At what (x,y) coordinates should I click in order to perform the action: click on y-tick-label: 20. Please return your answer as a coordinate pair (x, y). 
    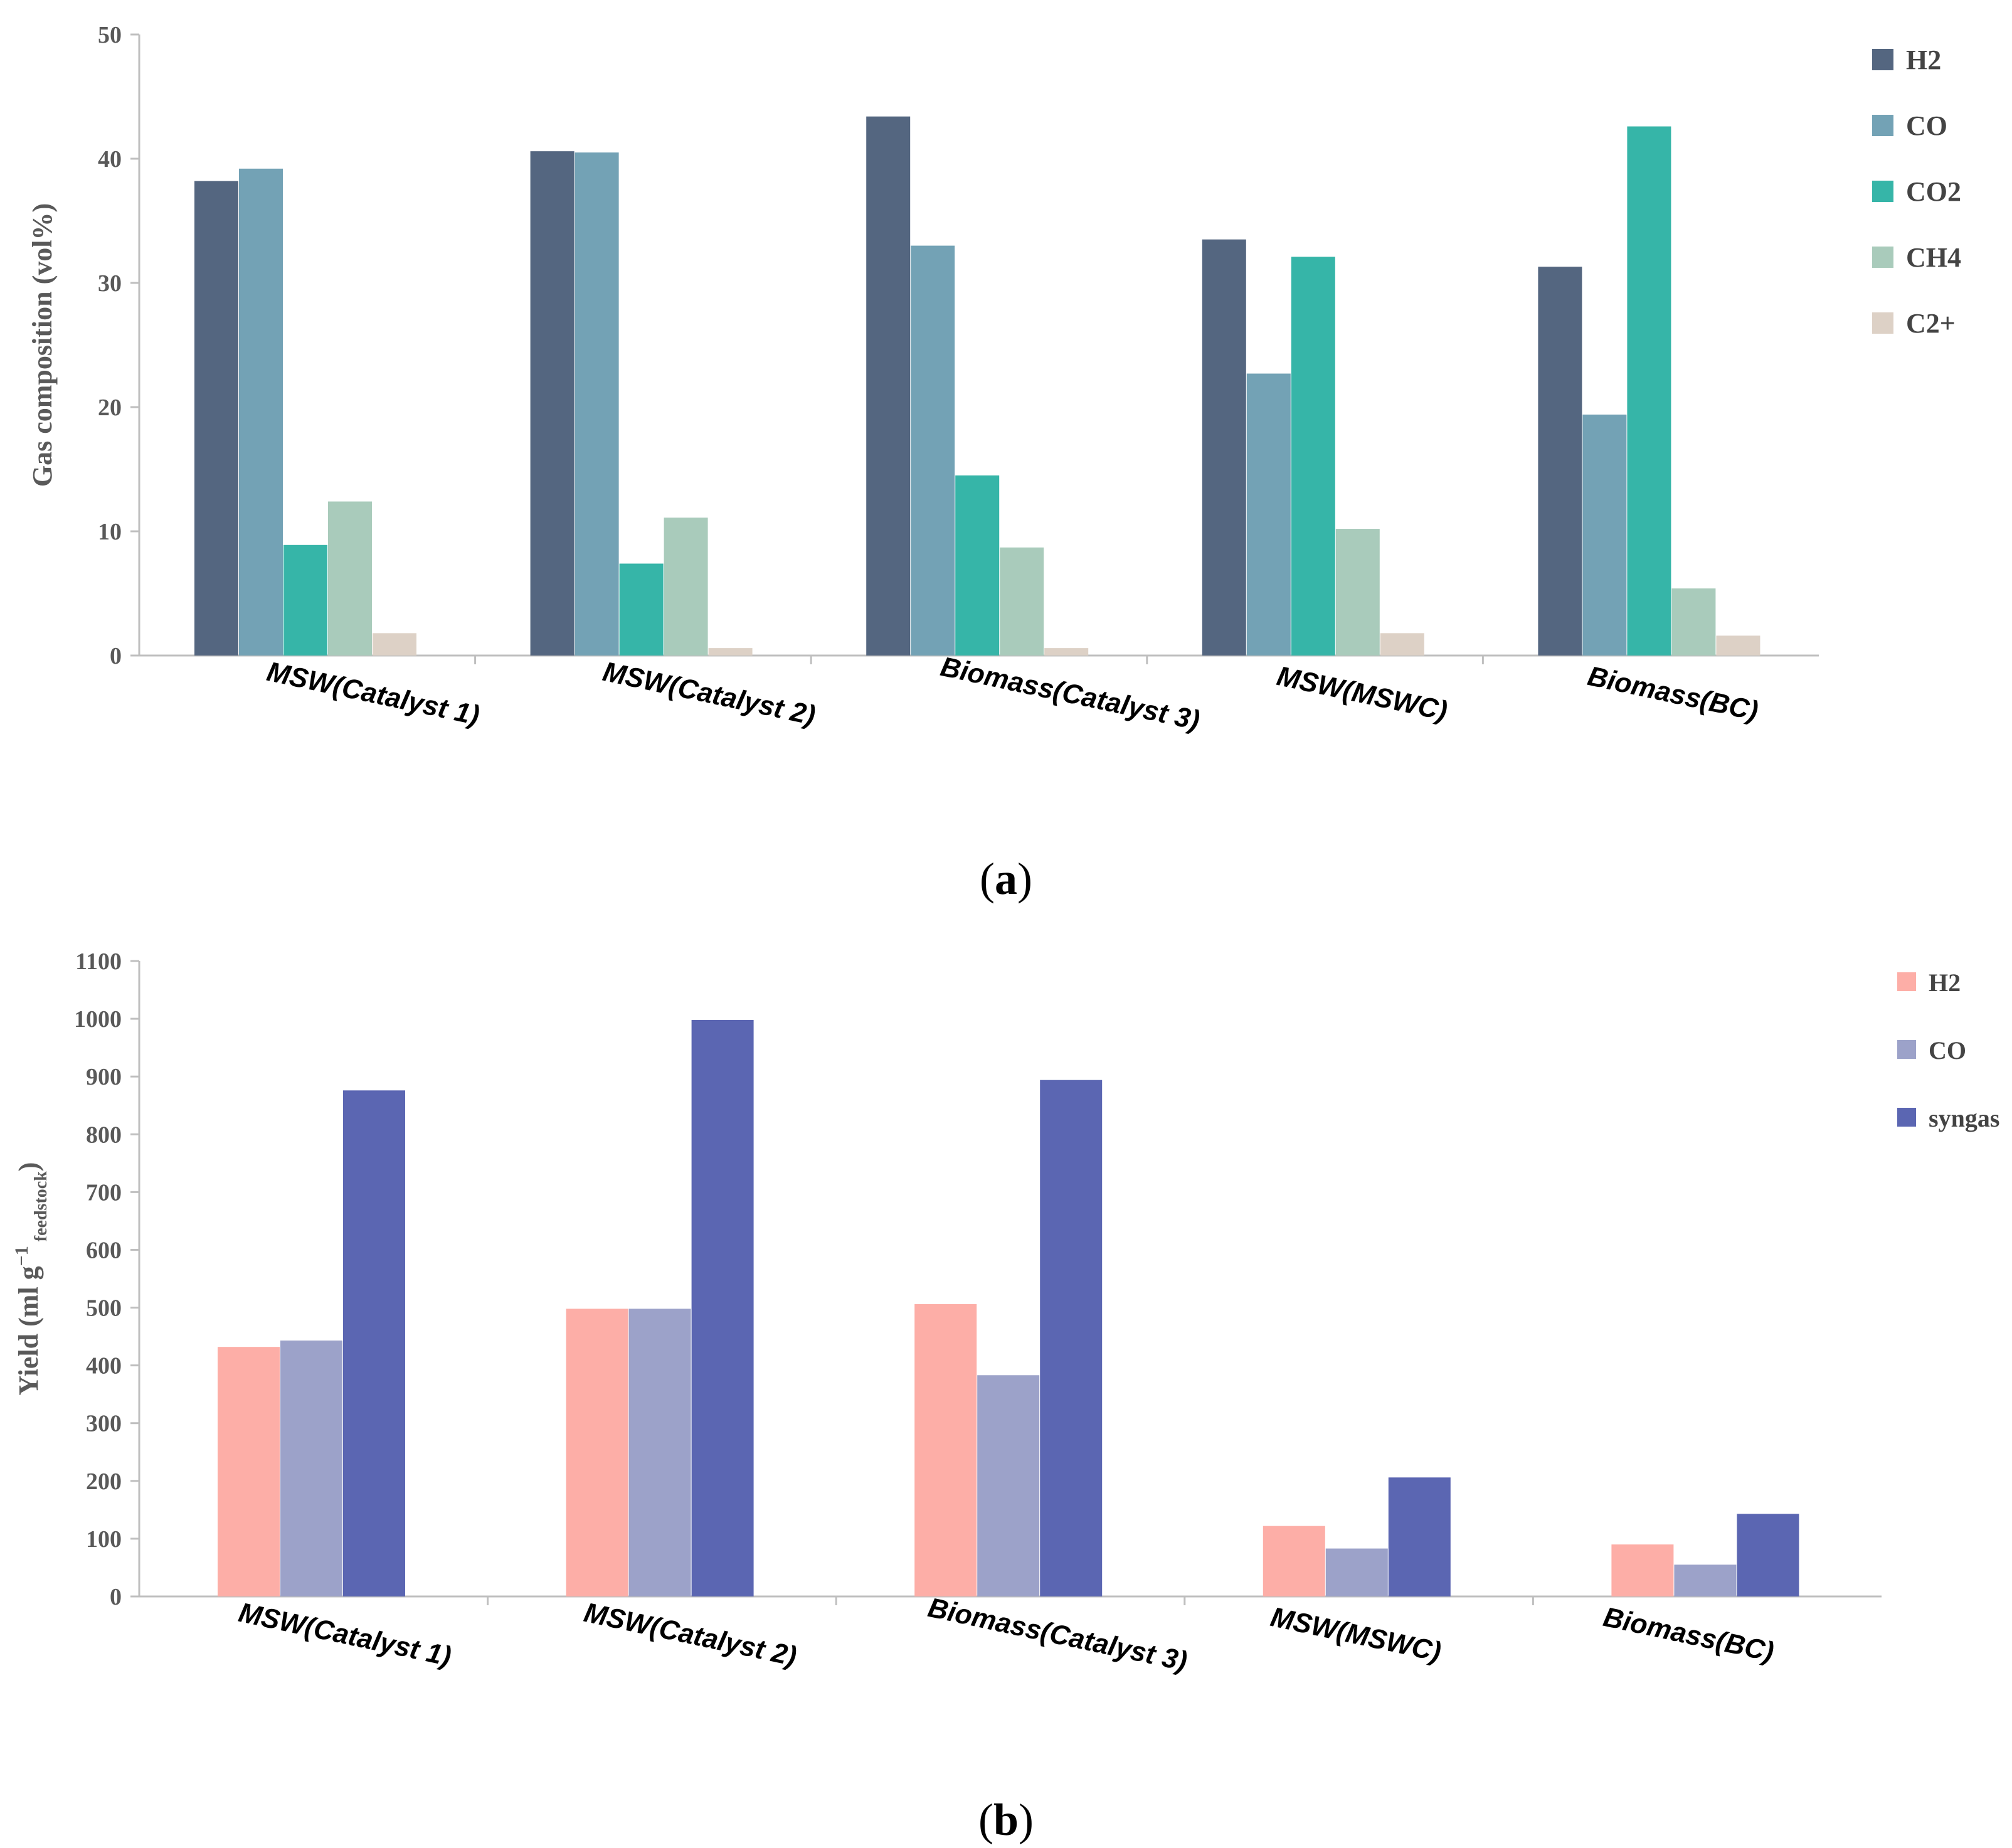
    Looking at the image, I should click on (110, 408).